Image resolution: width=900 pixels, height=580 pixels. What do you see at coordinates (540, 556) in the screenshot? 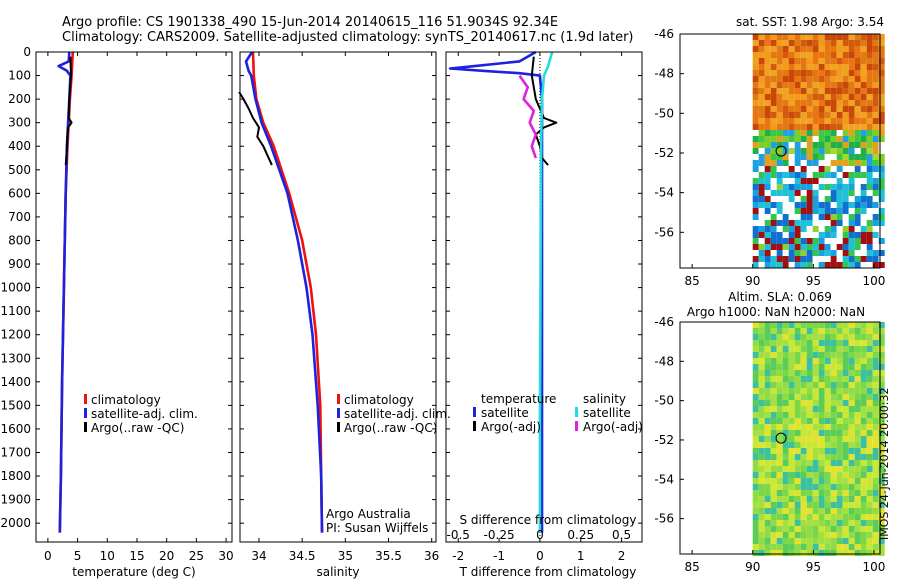
I see `x-tick-label: 0` at bounding box center [540, 556].